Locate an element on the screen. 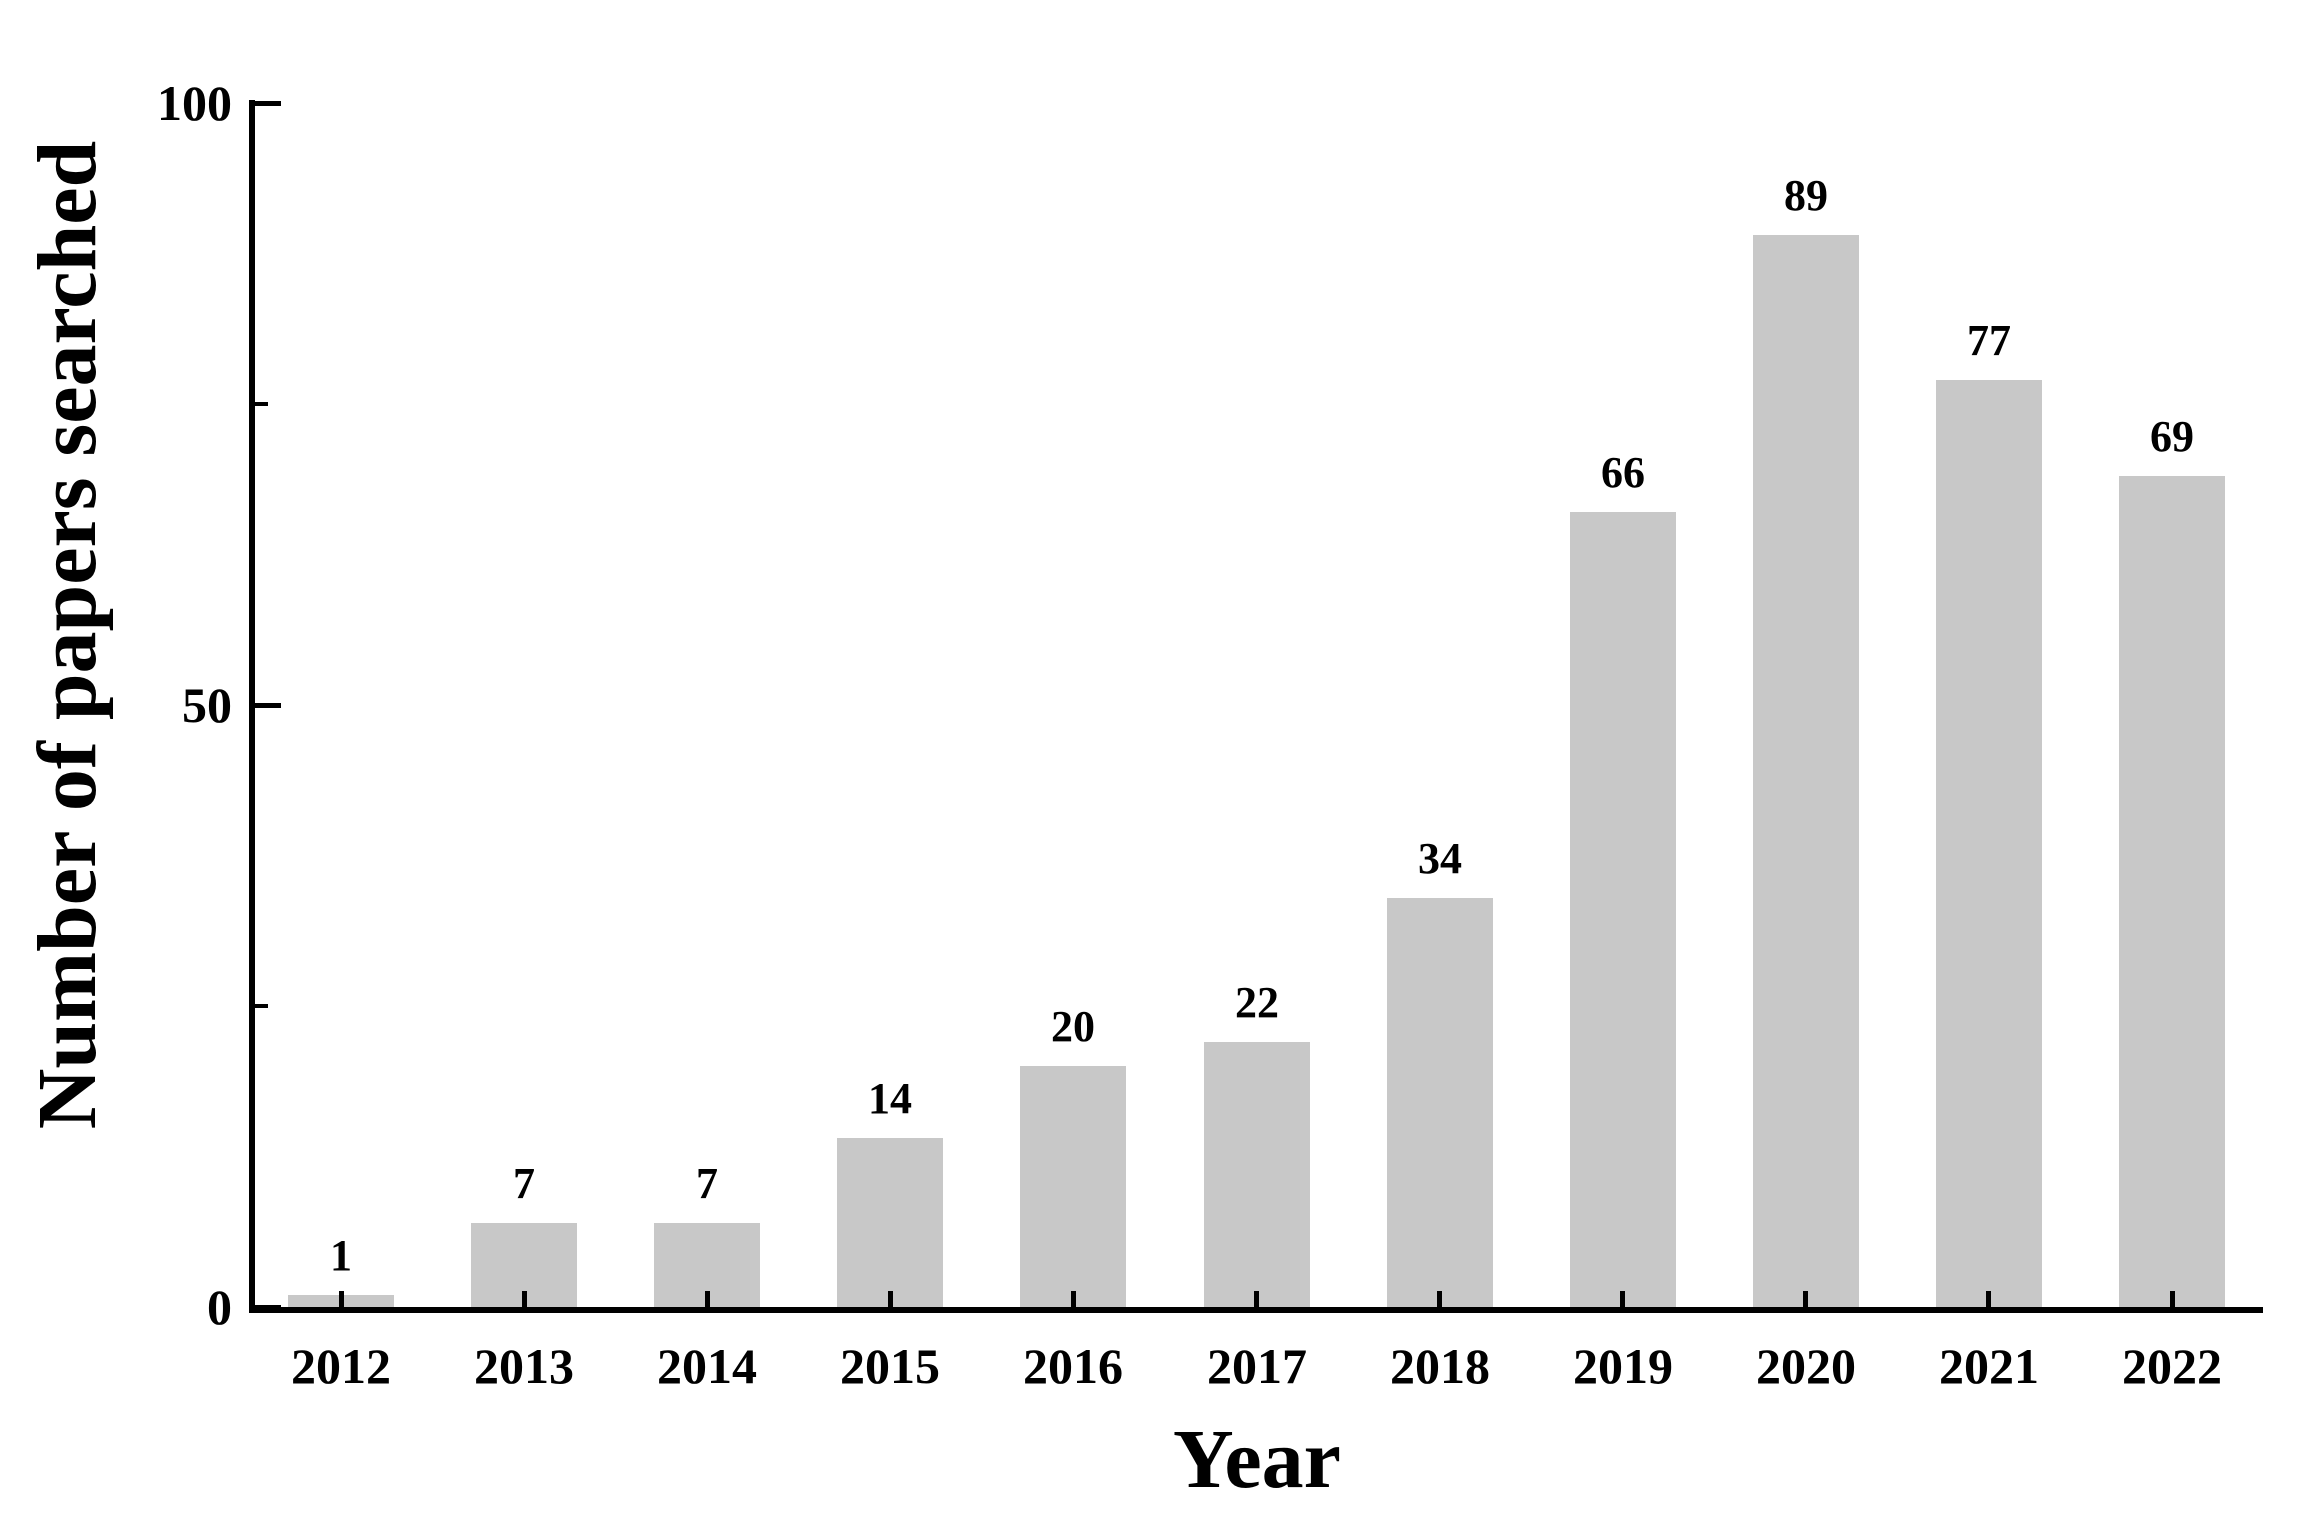 This screenshot has width=2307, height=1530. y-axis-line is located at coordinates (252, 706).